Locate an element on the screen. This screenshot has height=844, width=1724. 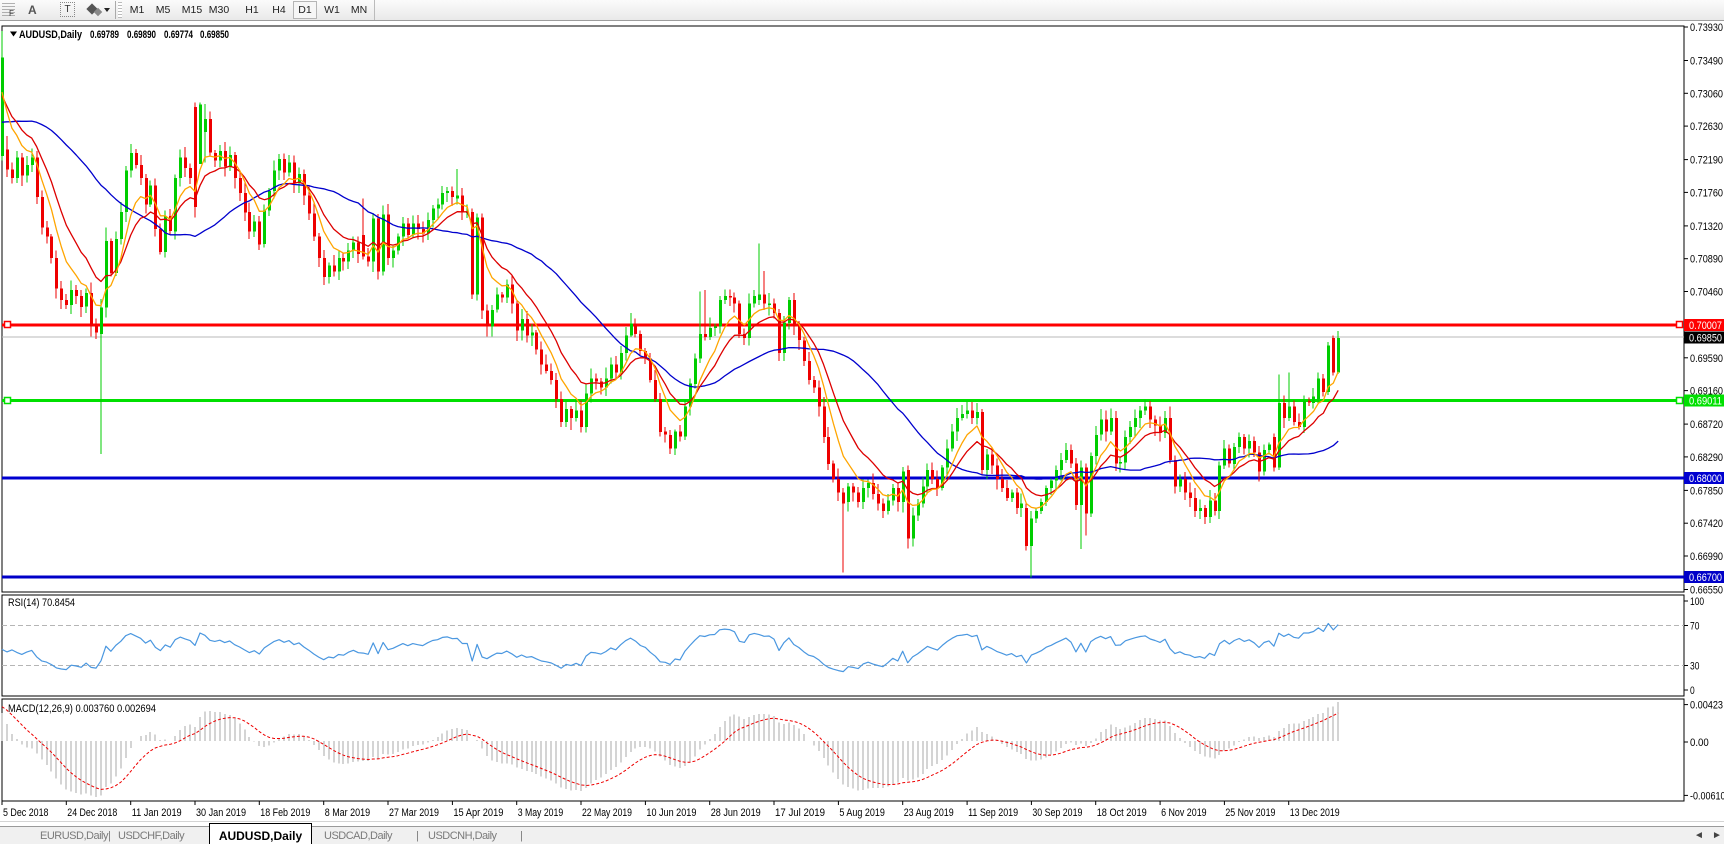
svg-text: 0 is located at coordinates (1692, 691).